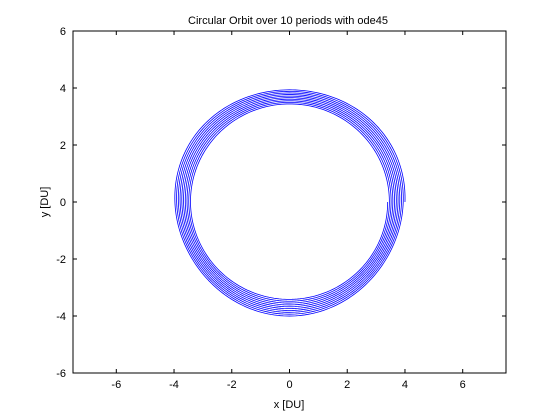 Image resolution: width=560 pixels, height=420 pixels. Describe the element at coordinates (232, 385) in the screenshot. I see `x-tick-label: -2` at that location.